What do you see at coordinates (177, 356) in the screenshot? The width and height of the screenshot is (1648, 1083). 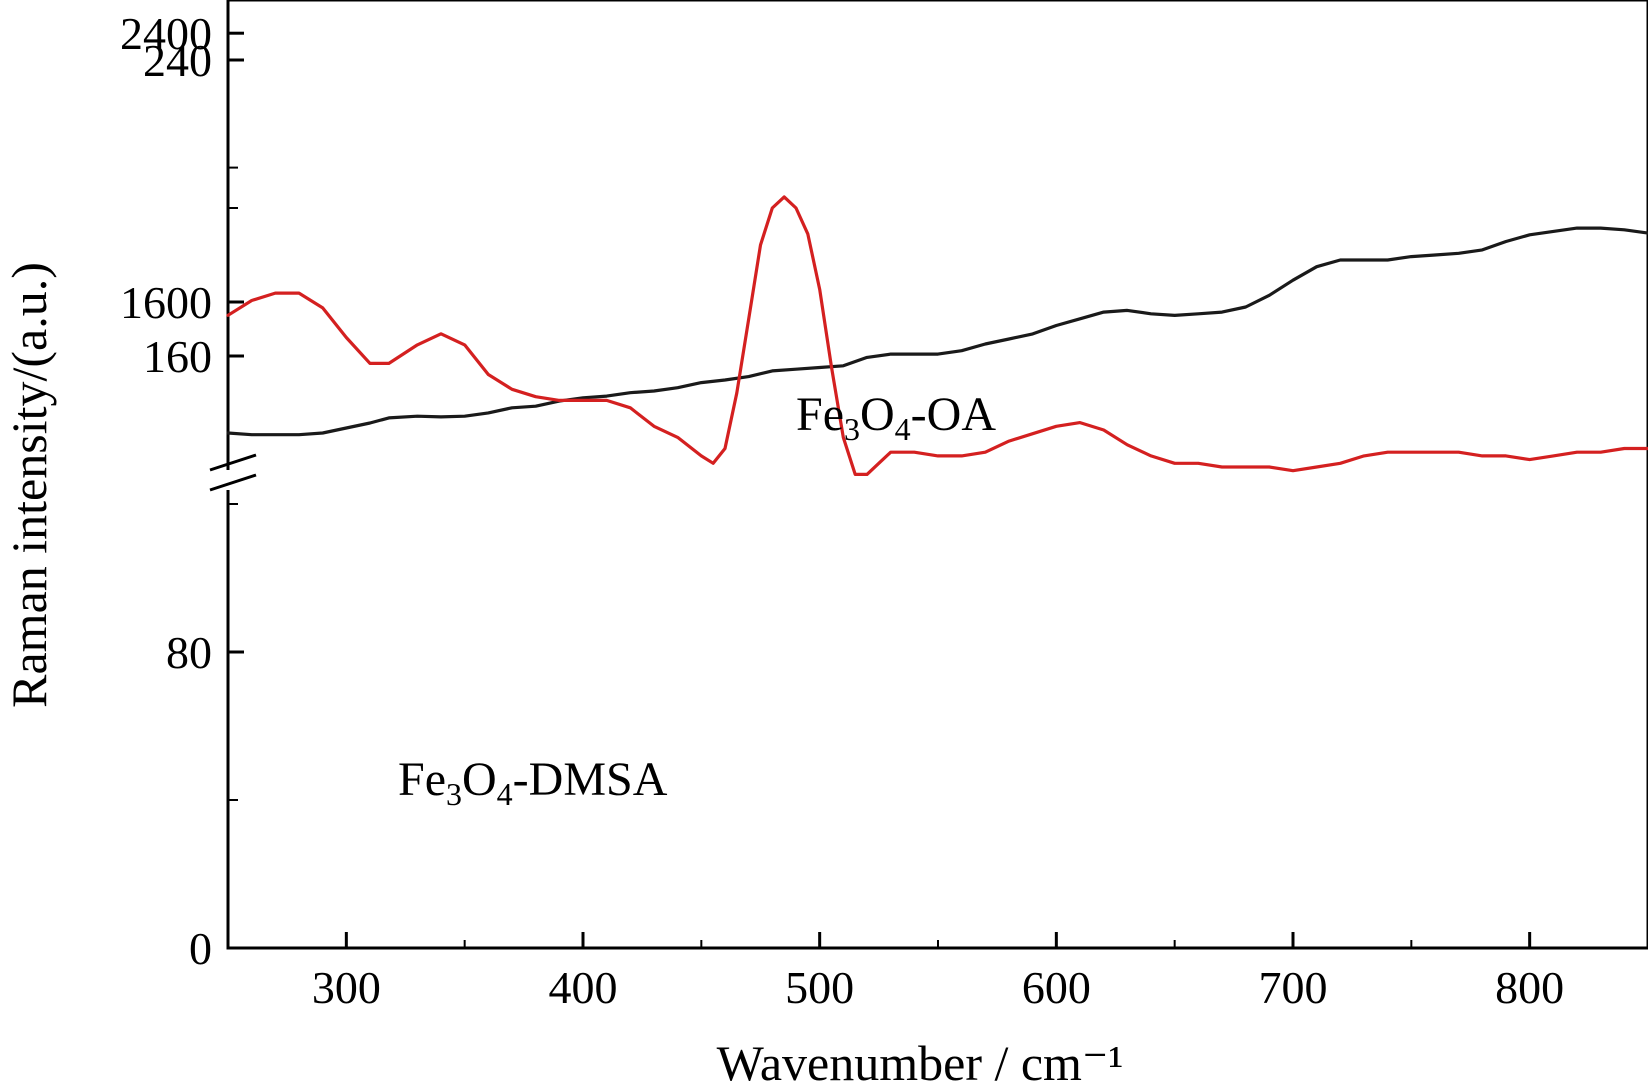 I see `y-tick-label: 160` at bounding box center [177, 356].